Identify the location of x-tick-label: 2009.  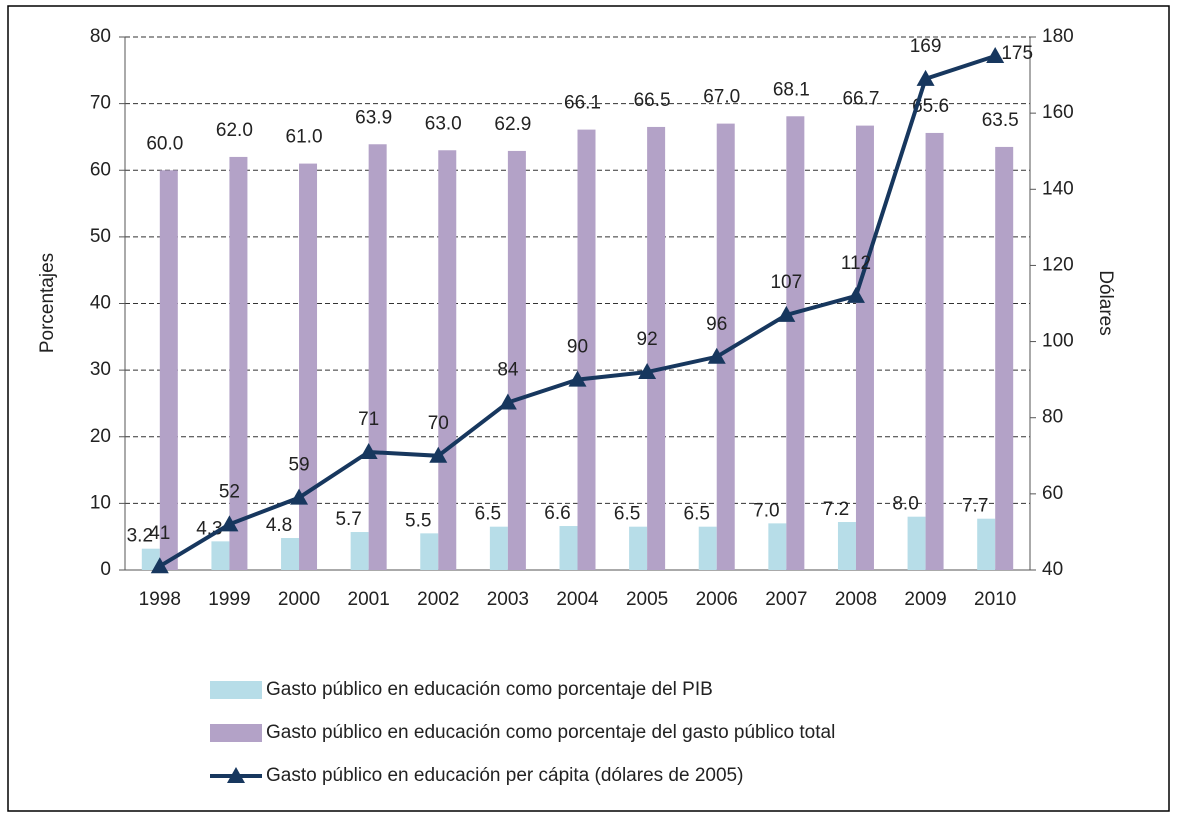
(925, 599).